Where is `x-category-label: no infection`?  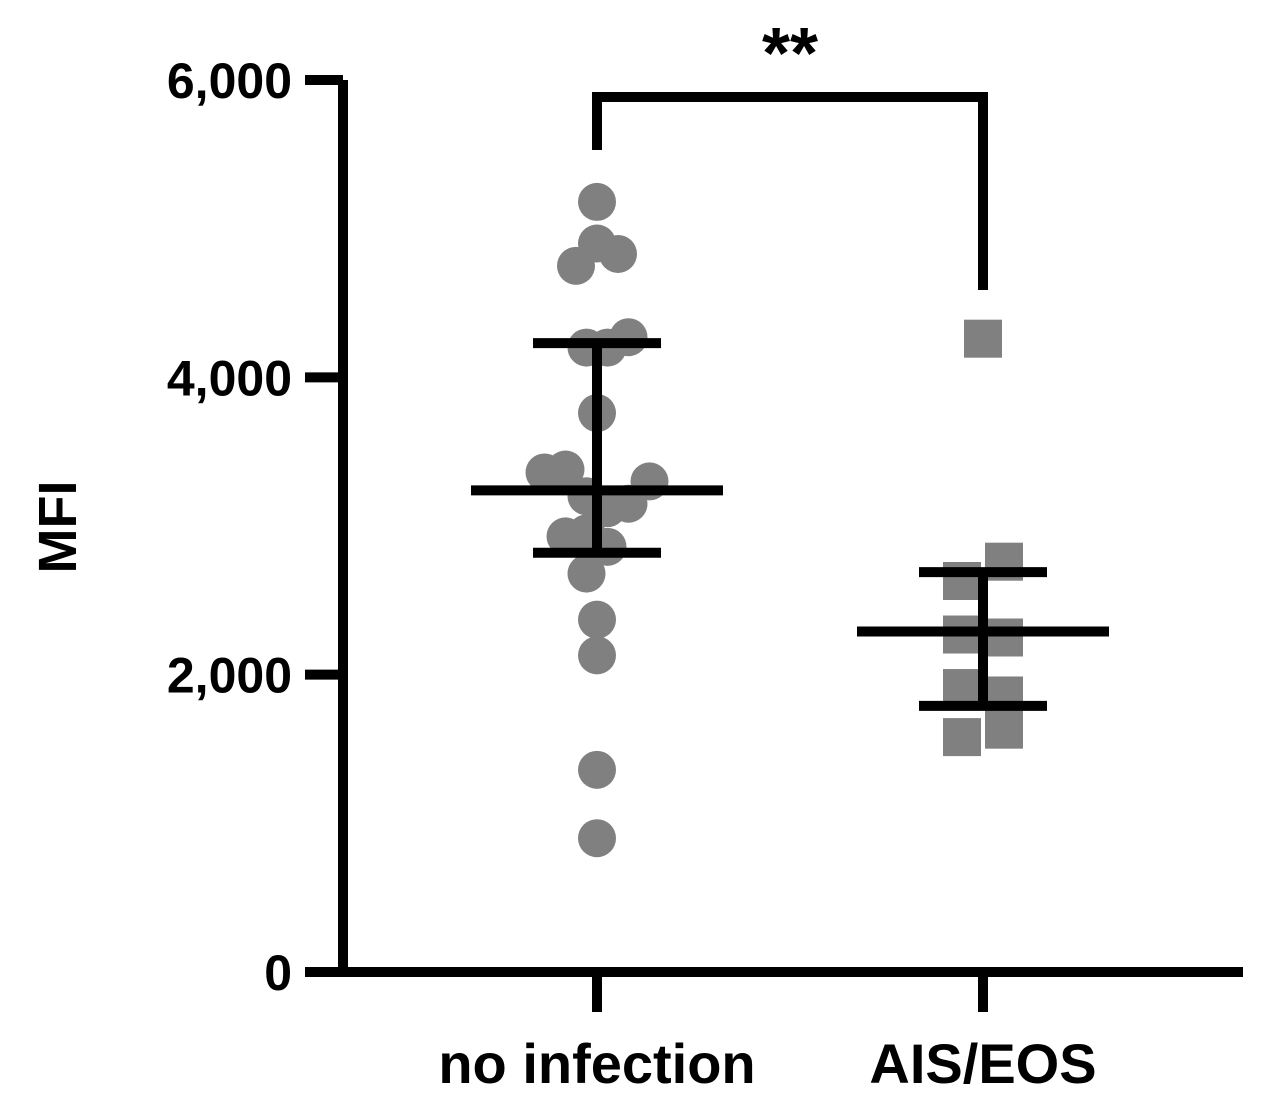
x-category-label: no infection is located at coordinates (596, 1063).